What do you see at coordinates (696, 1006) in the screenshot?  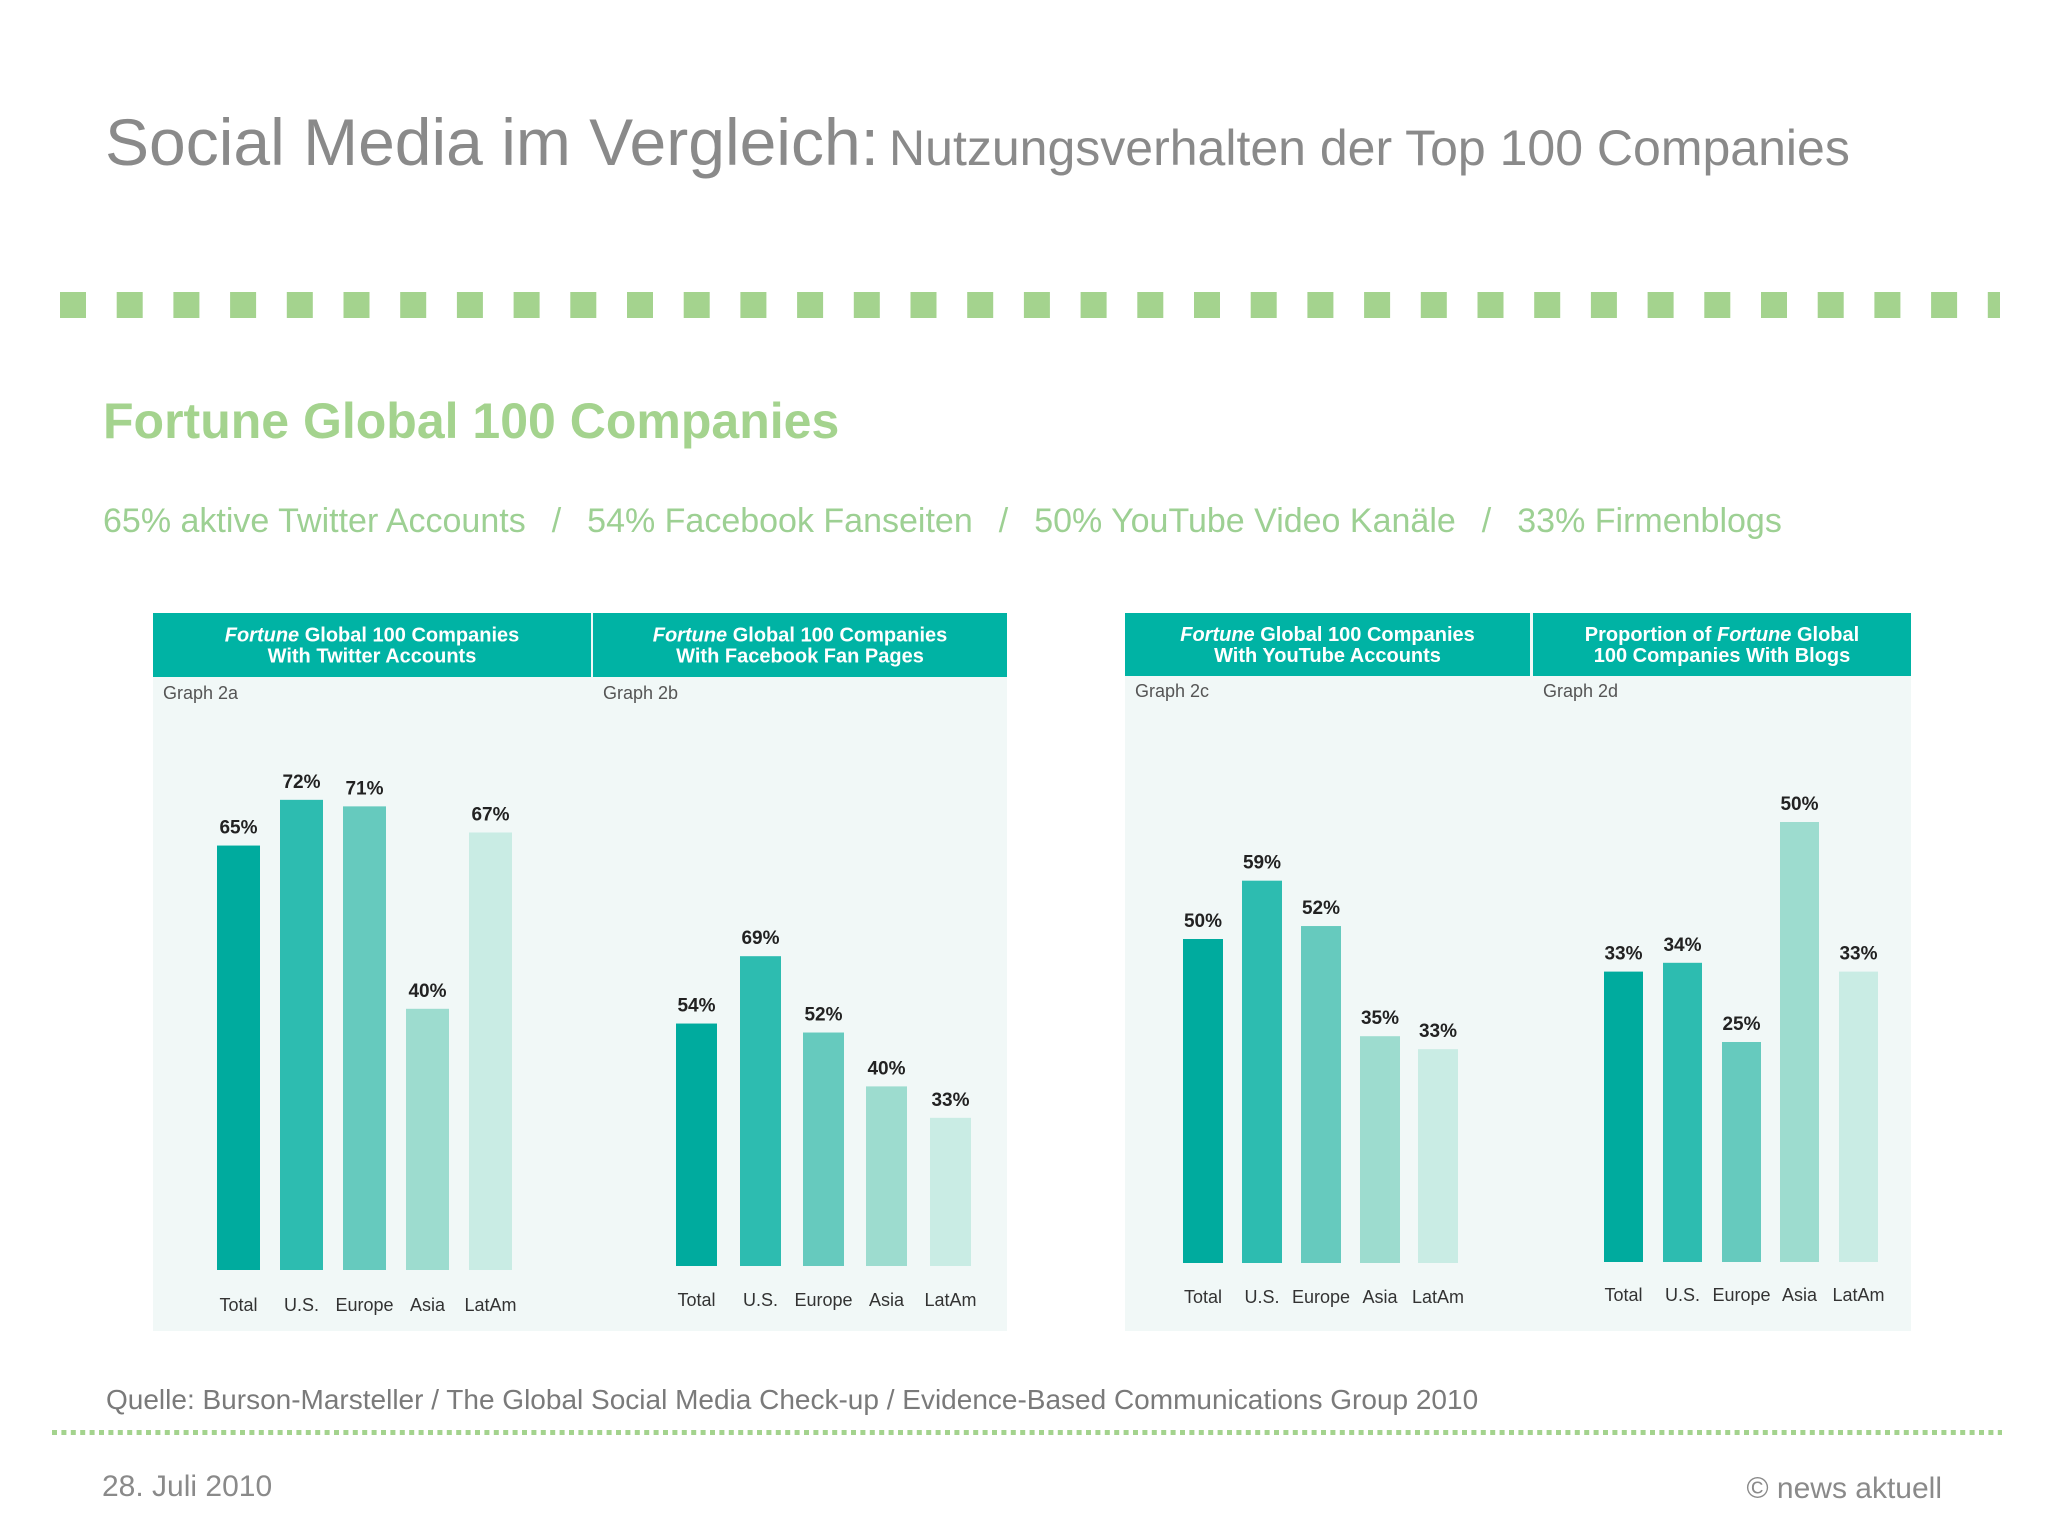 I see `bar-value-label: 54%` at bounding box center [696, 1006].